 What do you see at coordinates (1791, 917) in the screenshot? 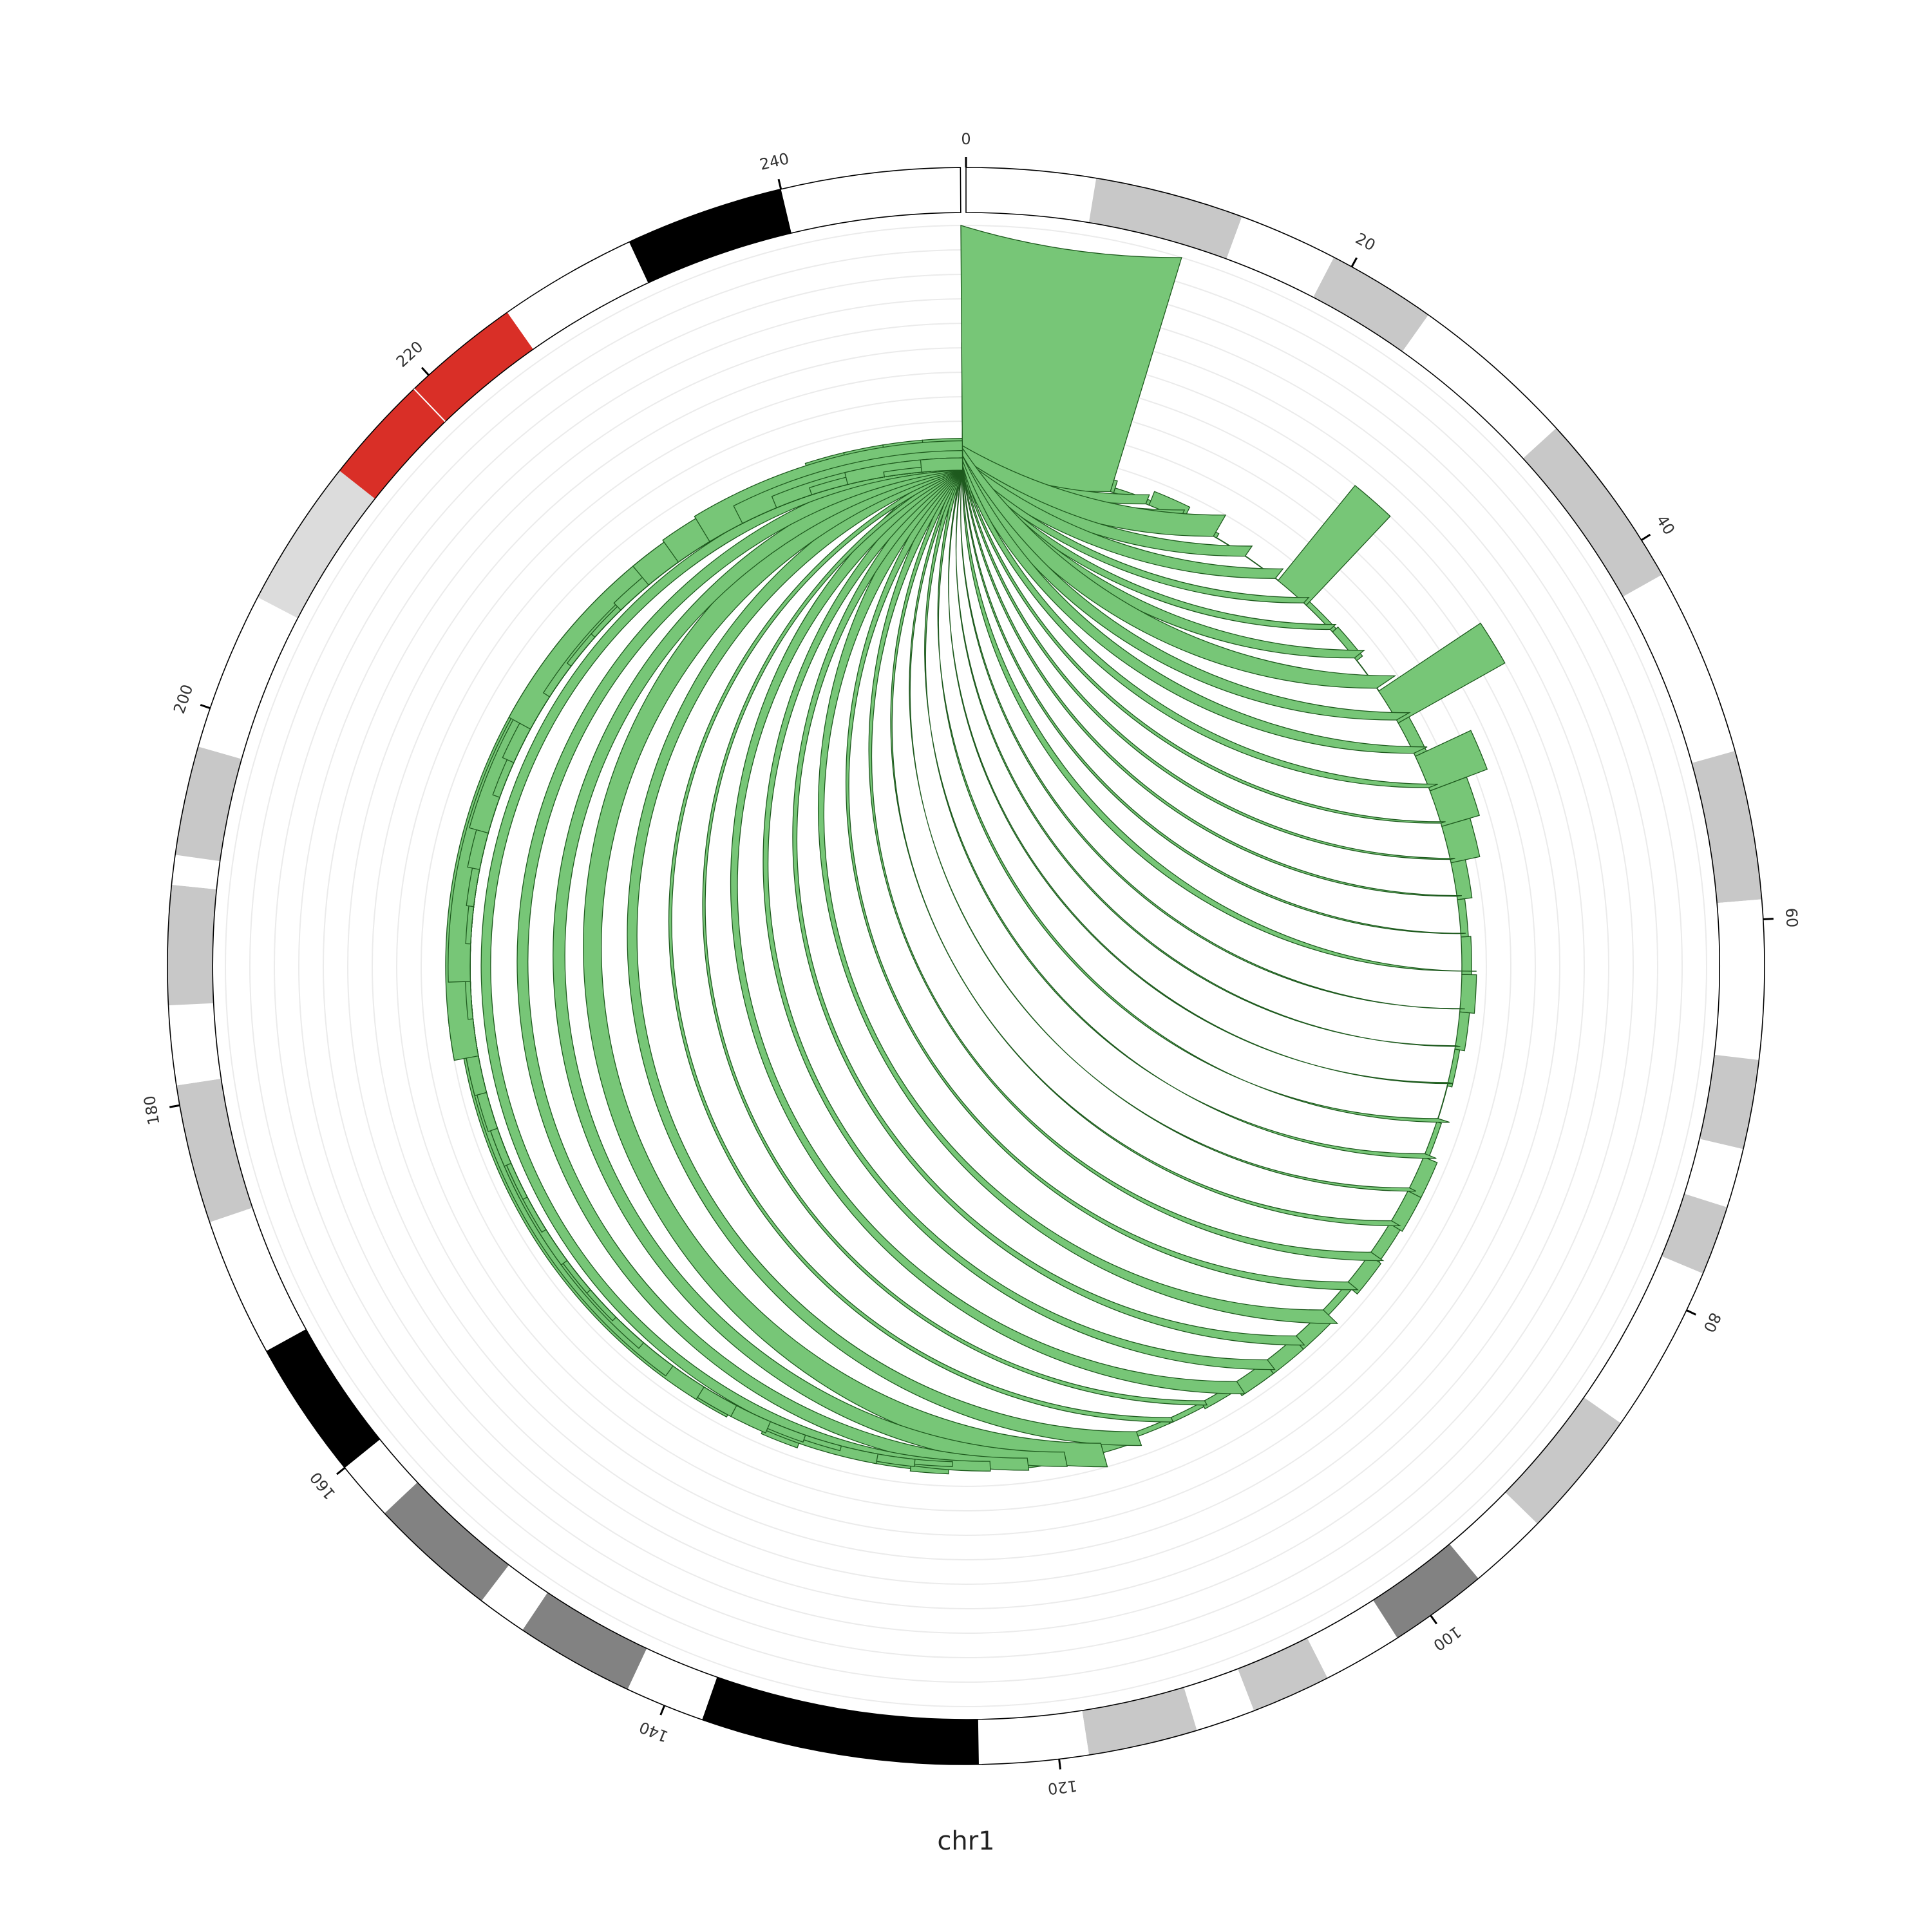
I see `tick-label: 60` at bounding box center [1791, 917].